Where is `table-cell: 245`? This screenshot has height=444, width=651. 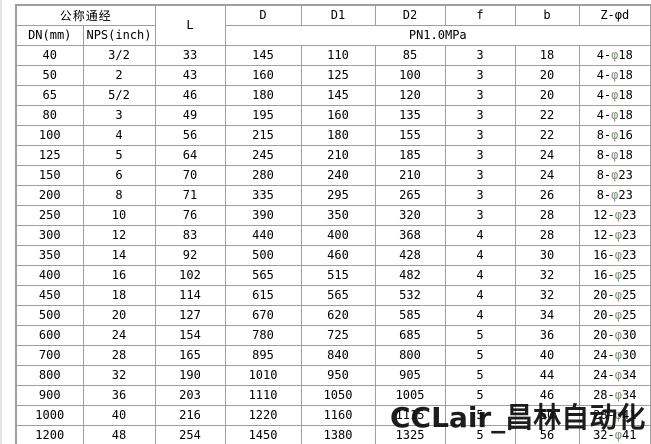 table-cell: 245 is located at coordinates (263, 155).